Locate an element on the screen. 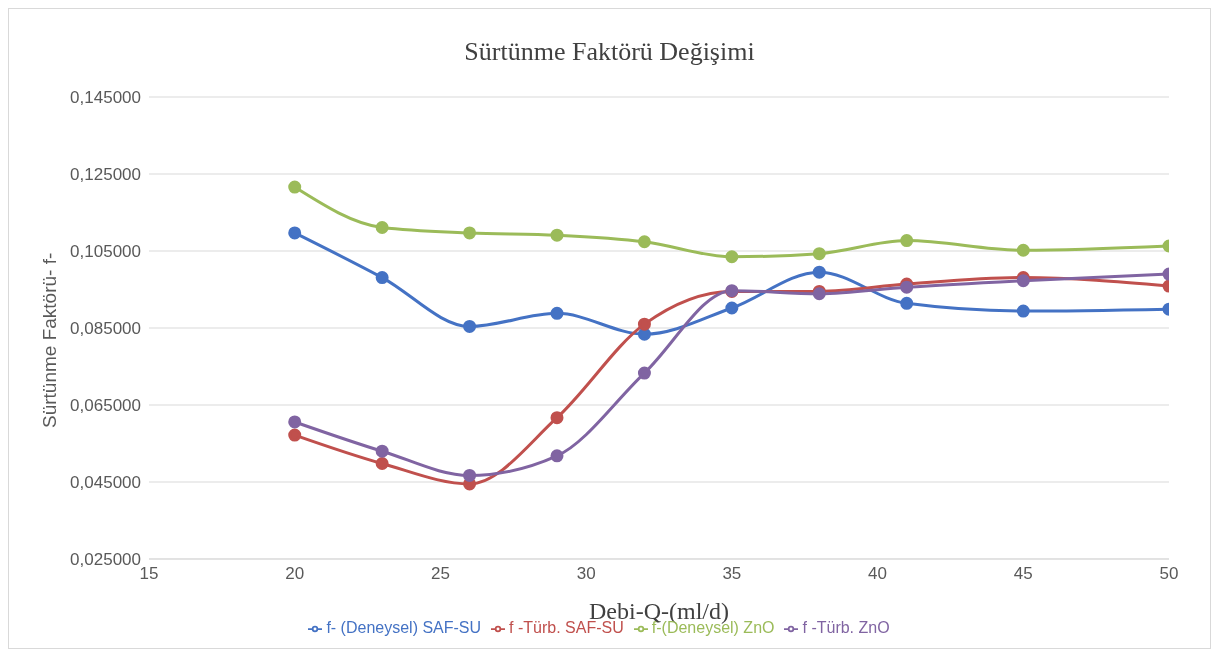 The image size is (1219, 657). legend-label: f- (Deneysel) SAF-SU is located at coordinates (404, 627).